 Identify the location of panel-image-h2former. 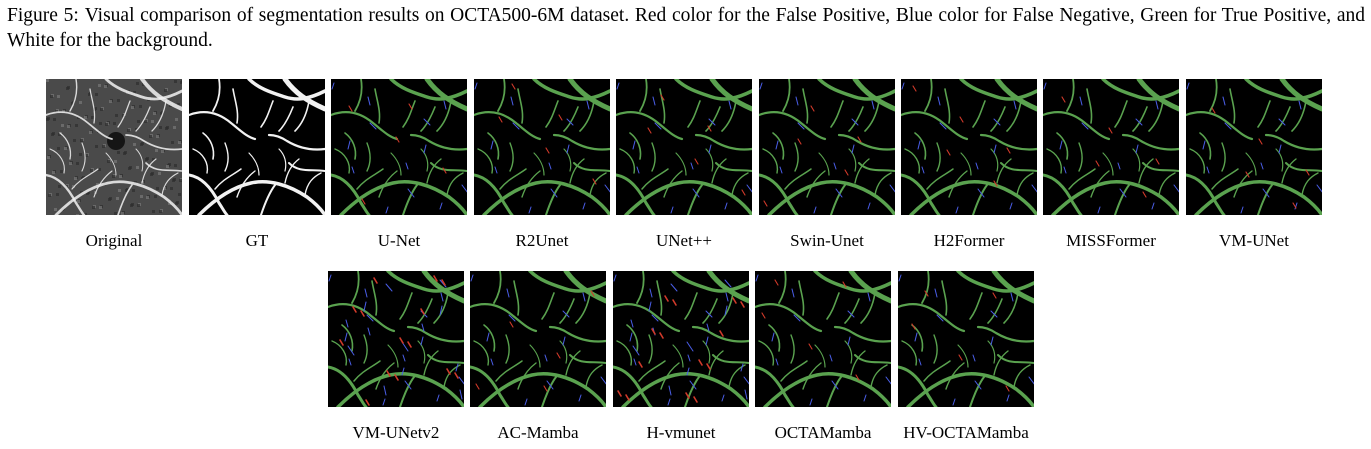
(969, 147).